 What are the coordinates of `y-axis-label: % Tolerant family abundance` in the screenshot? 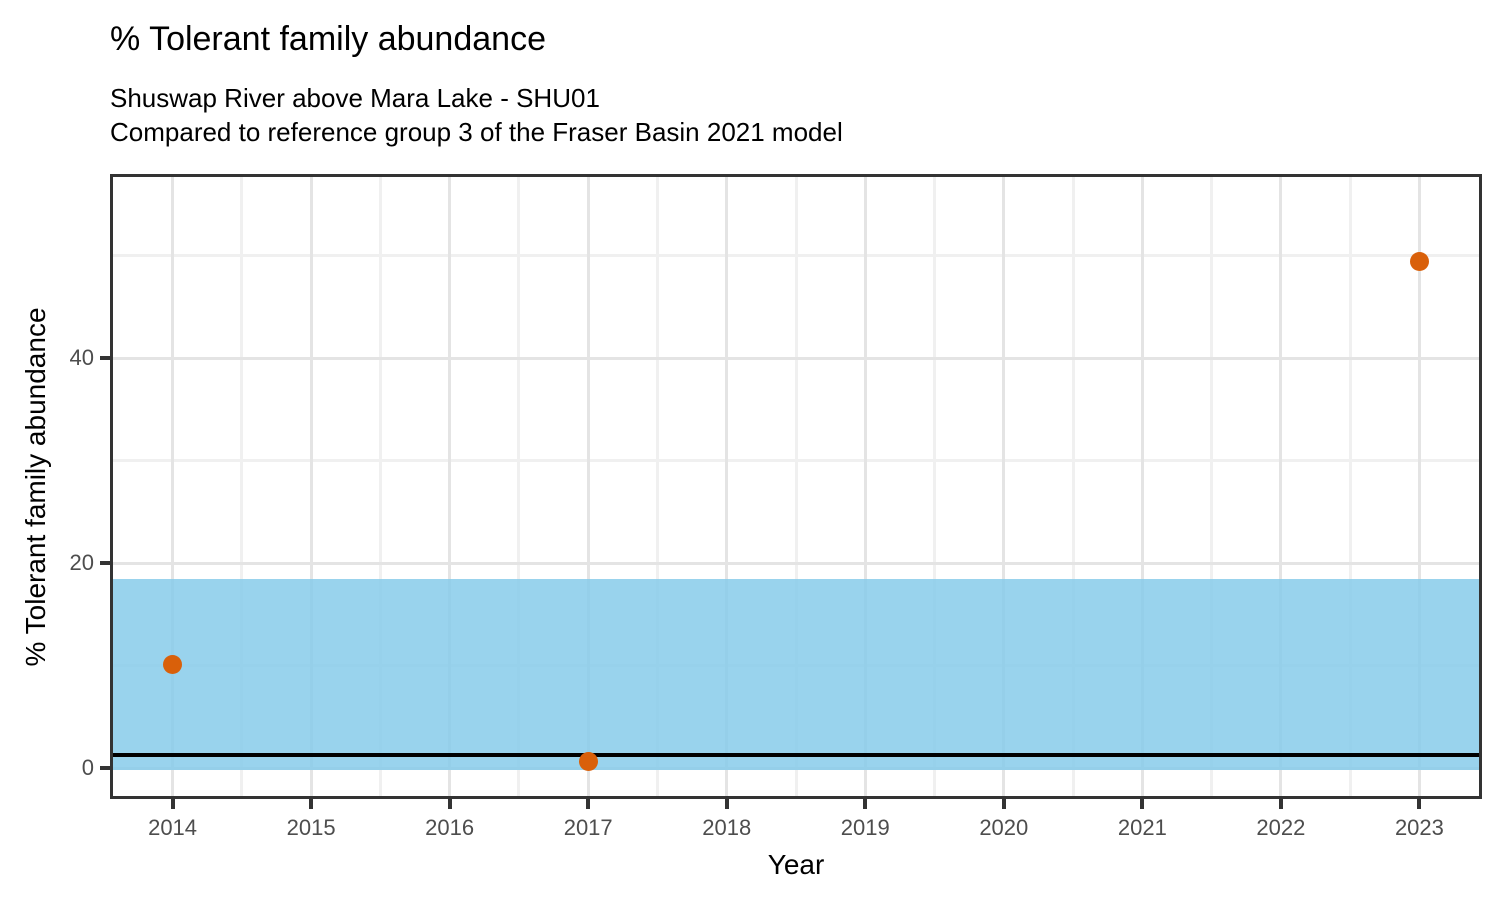 It's located at (35, 486).